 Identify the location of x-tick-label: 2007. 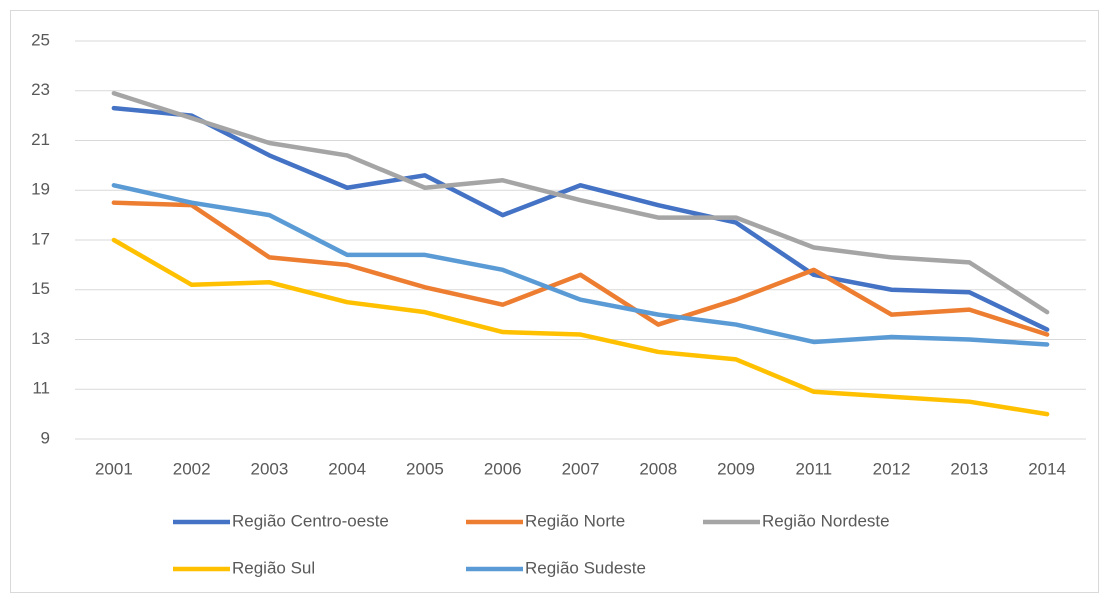
(581, 468).